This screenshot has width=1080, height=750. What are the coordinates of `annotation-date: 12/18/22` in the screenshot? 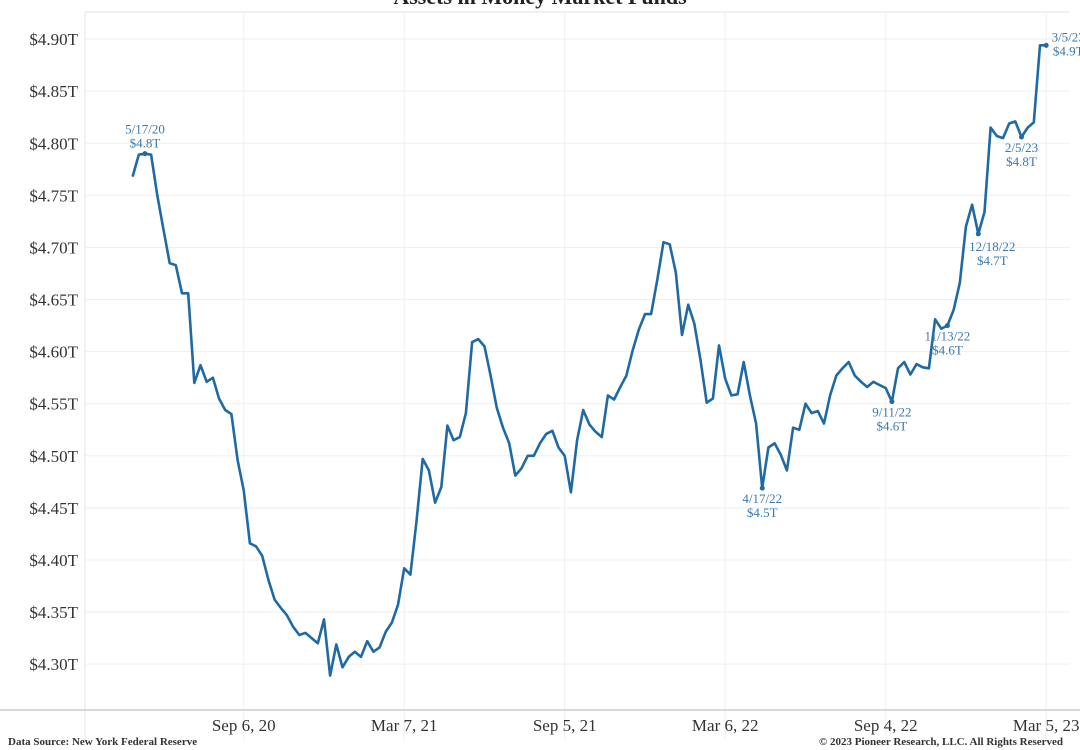 It's located at (992, 246).